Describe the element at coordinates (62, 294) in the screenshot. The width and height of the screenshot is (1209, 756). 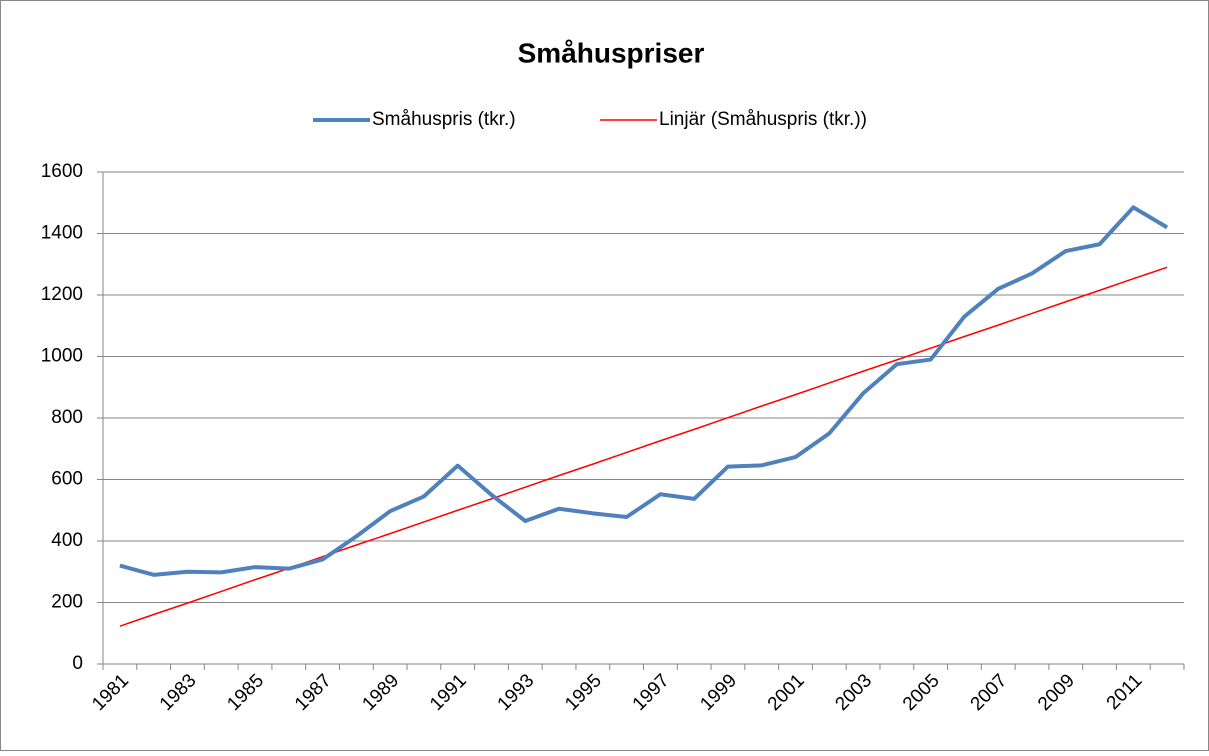
I see `y-tick-label: 1200` at that location.